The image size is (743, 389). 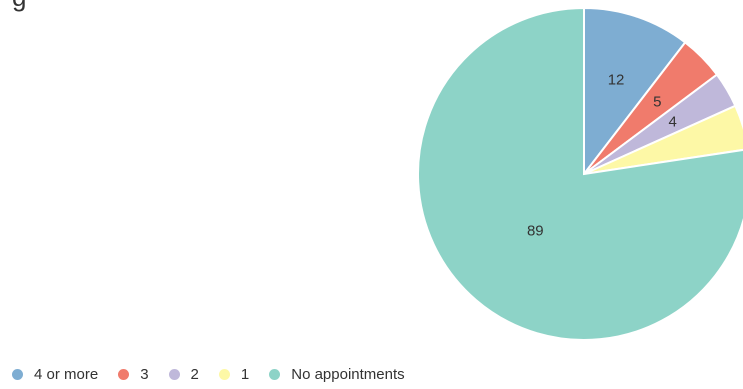 What do you see at coordinates (133, 374) in the screenshot?
I see `legend-item-3: 3` at bounding box center [133, 374].